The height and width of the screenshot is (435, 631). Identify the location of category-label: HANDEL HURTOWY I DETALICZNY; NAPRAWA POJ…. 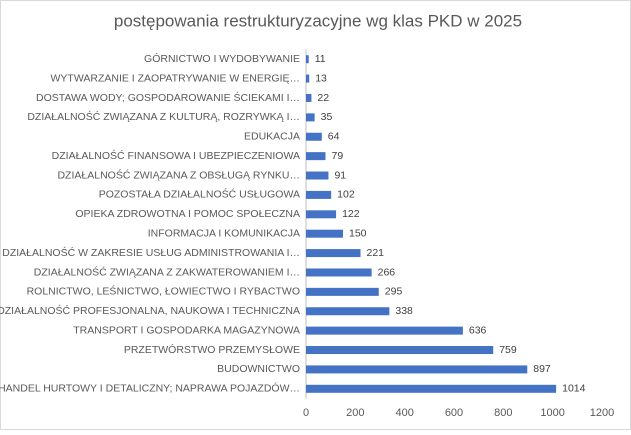
(150, 388).